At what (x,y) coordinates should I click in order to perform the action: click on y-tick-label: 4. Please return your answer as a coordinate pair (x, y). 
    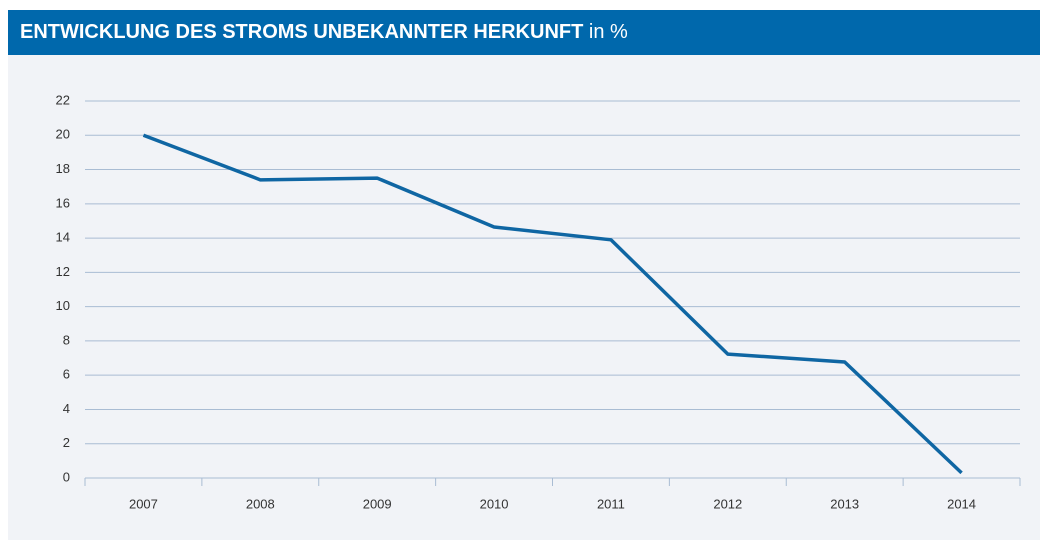
    Looking at the image, I should click on (66, 408).